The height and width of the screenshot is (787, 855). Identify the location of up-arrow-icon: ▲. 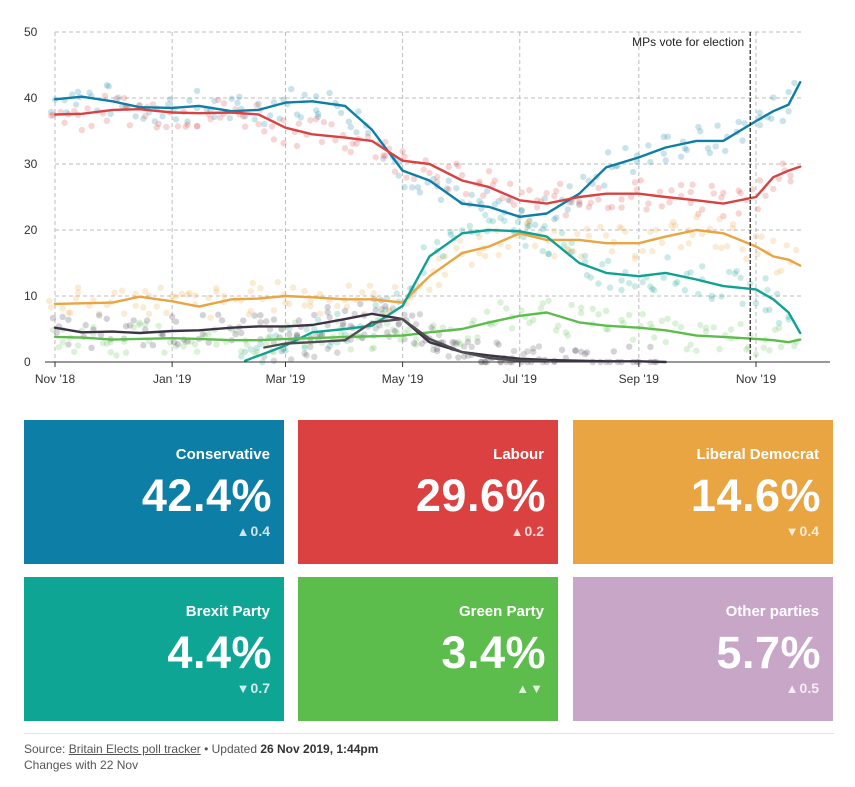
(792, 688).